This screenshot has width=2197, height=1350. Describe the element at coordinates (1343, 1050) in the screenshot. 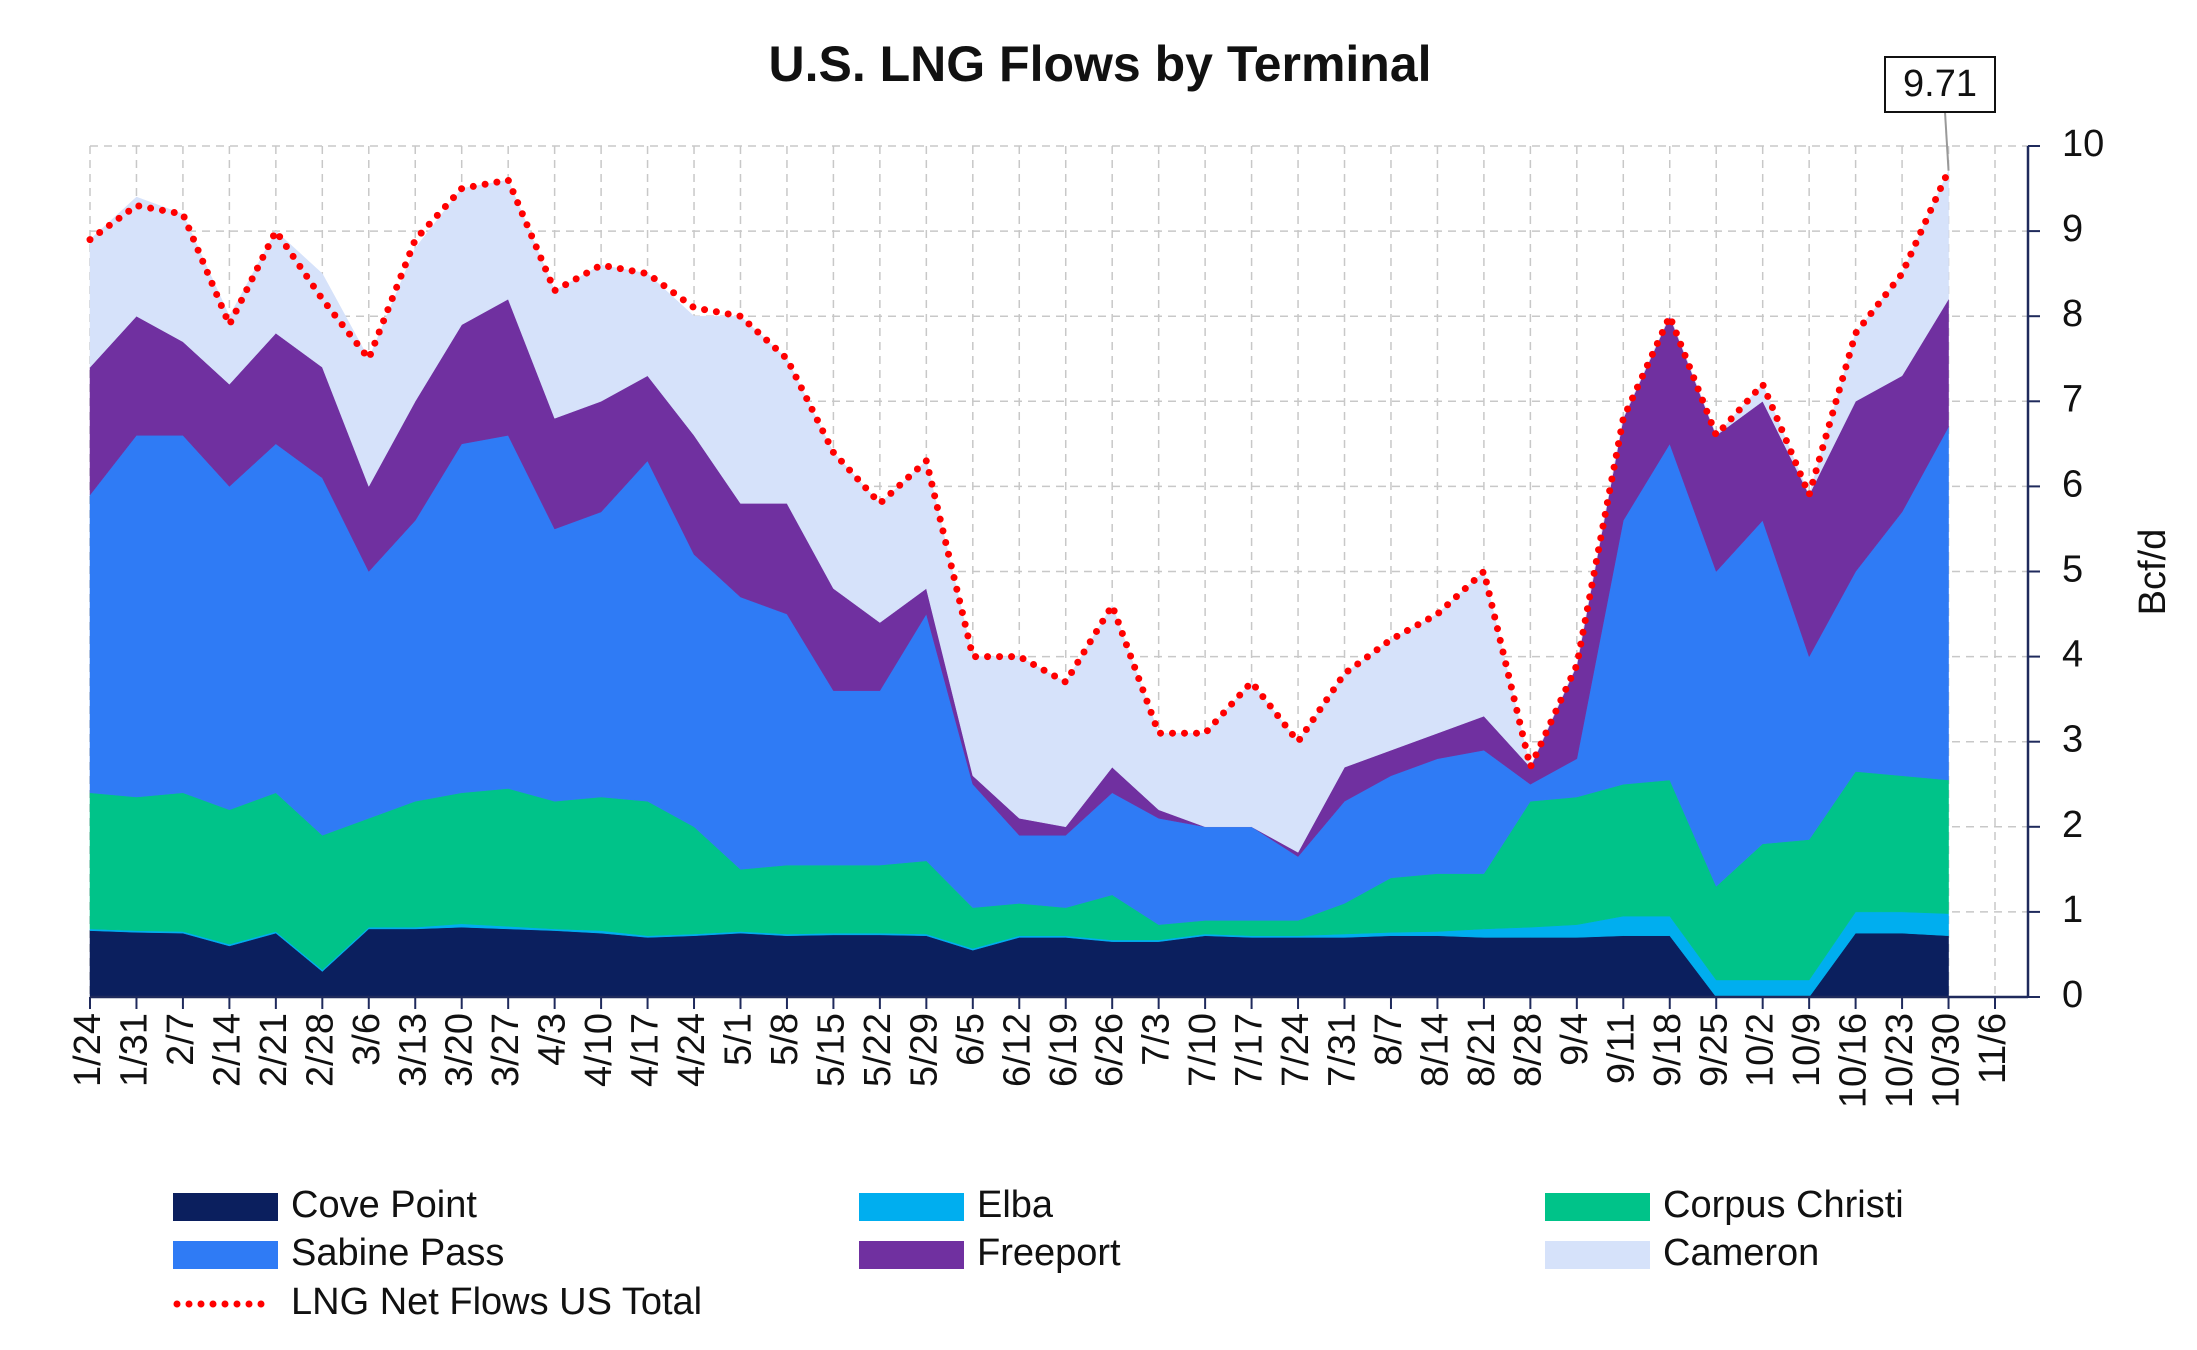

I see `x-tick-label: 7/31` at that location.